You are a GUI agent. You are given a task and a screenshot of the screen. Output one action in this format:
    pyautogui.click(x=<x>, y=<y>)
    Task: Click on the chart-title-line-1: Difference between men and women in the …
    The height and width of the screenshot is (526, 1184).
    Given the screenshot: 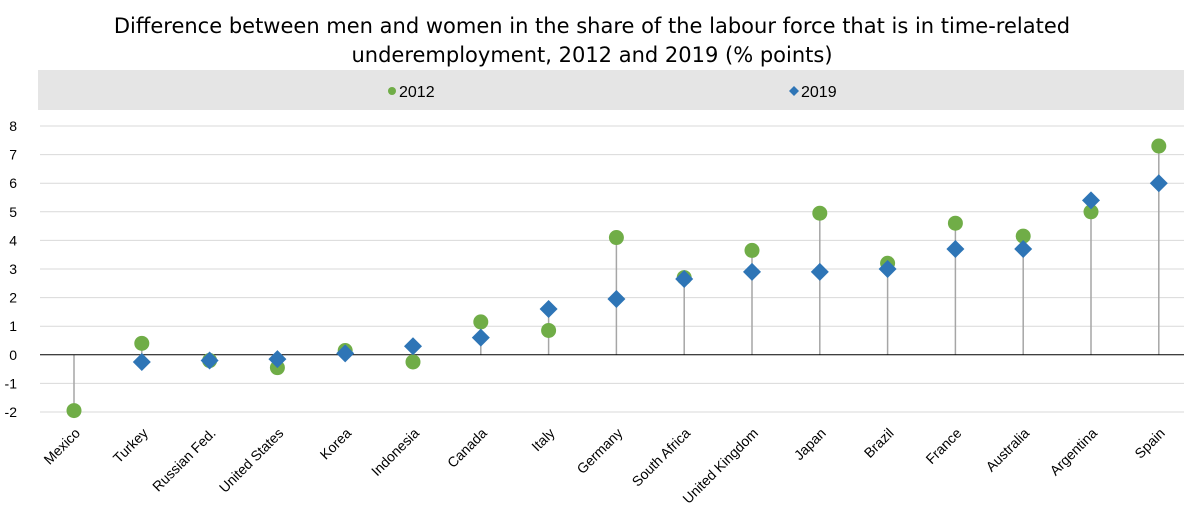 What is the action you would take?
    pyautogui.click(x=592, y=26)
    